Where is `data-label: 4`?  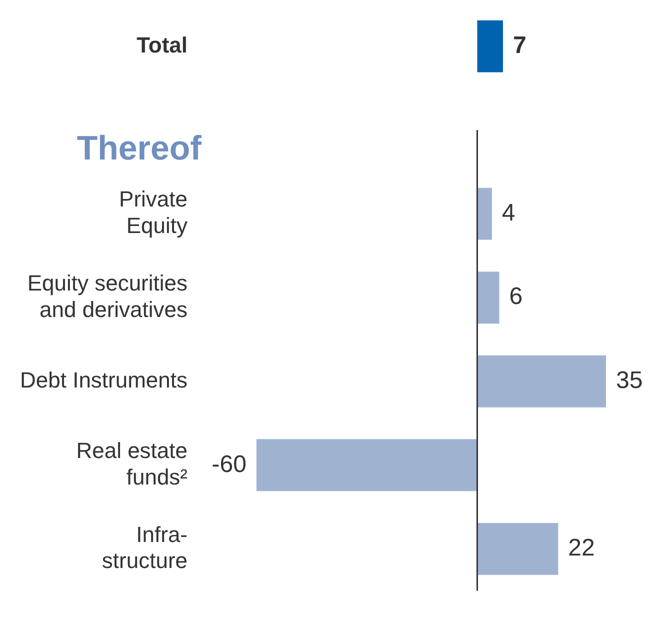 data-label: 4 is located at coordinates (509, 212).